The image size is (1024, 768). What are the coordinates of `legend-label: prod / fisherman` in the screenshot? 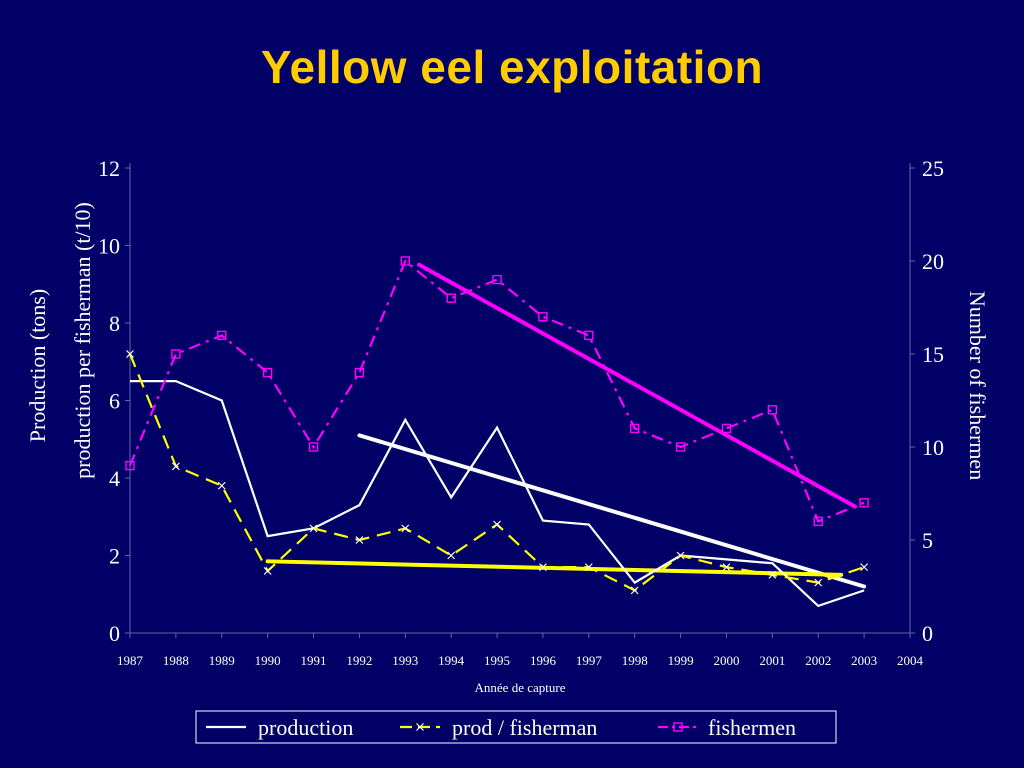 It's located at (524, 727).